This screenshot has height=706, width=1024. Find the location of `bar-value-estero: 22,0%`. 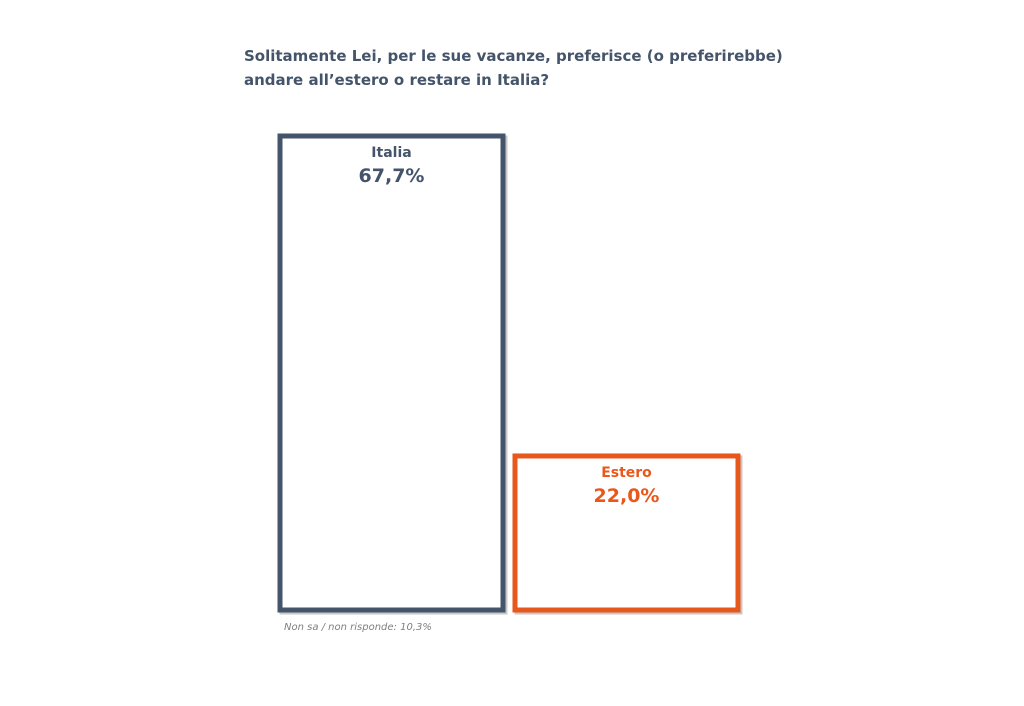

bar-value-estero: 22,0% is located at coordinates (627, 496).